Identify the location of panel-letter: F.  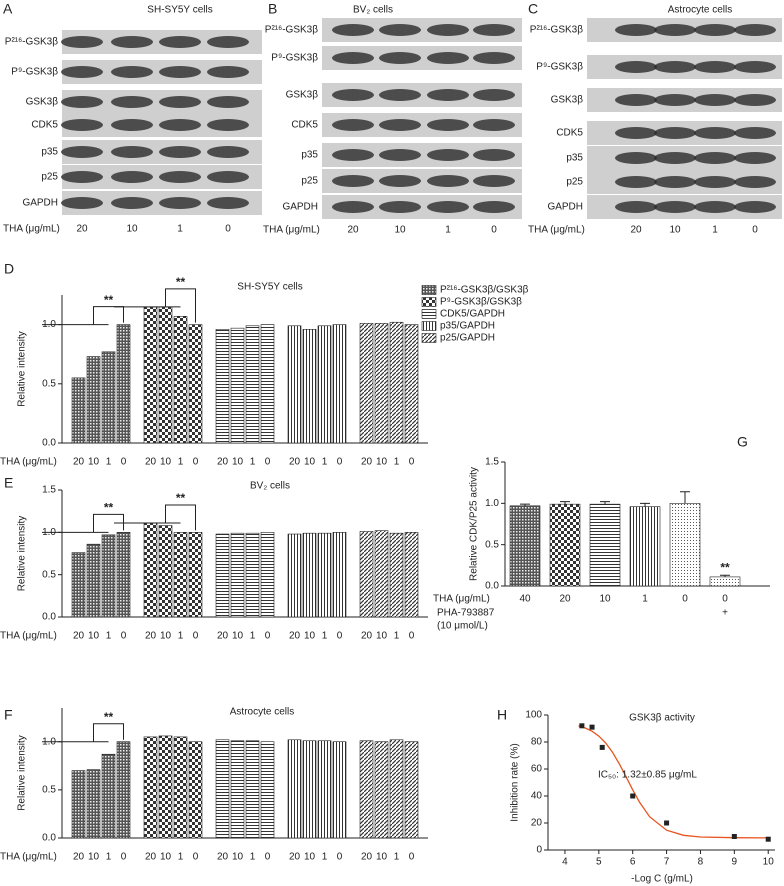
(8, 715).